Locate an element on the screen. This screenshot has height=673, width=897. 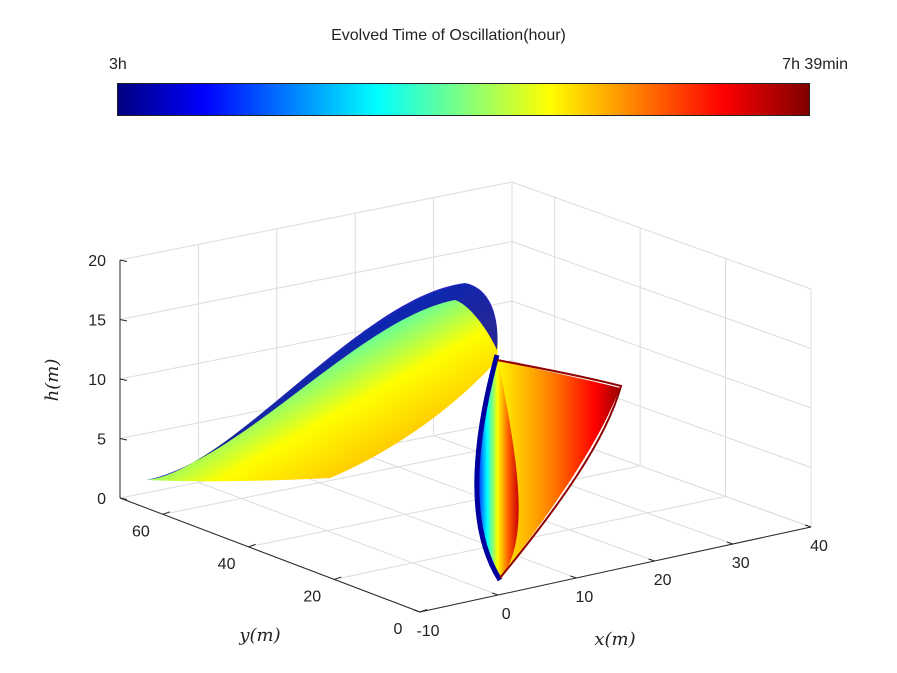
surface-left-sheet is located at coordinates (322, 383).